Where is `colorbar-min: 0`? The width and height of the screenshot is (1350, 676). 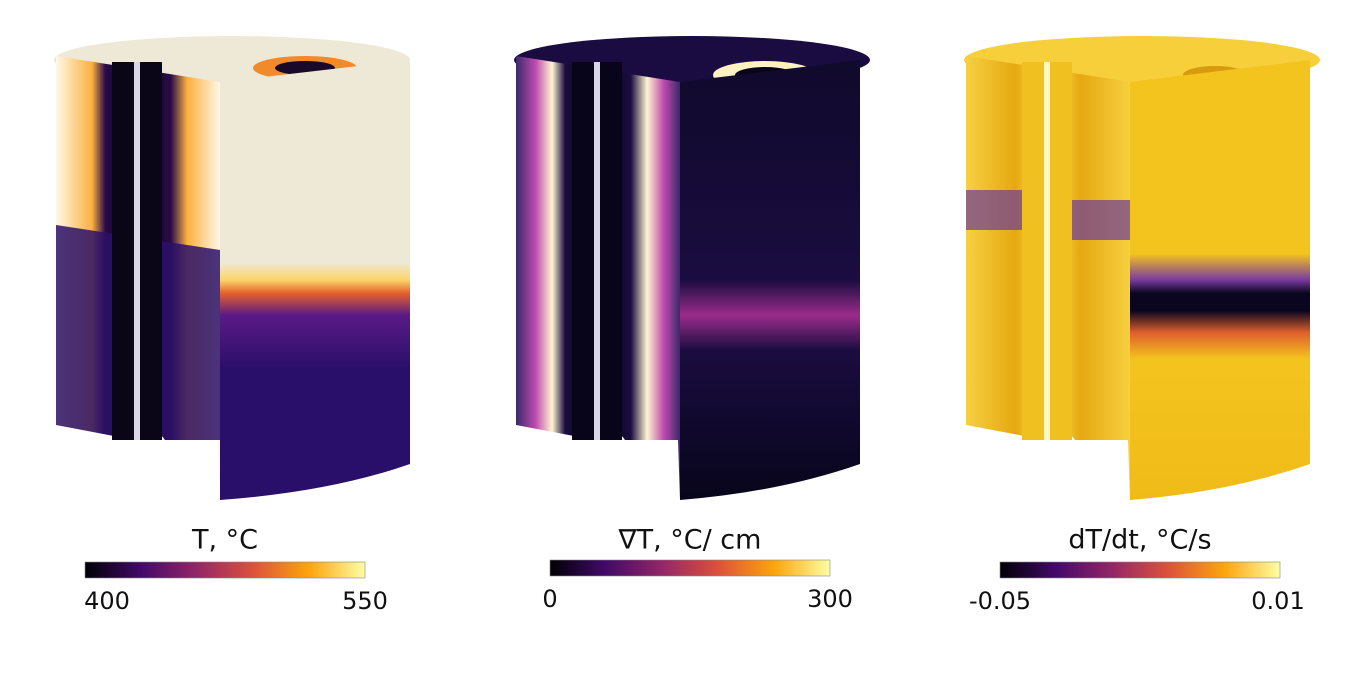
colorbar-min: 0 is located at coordinates (549, 599).